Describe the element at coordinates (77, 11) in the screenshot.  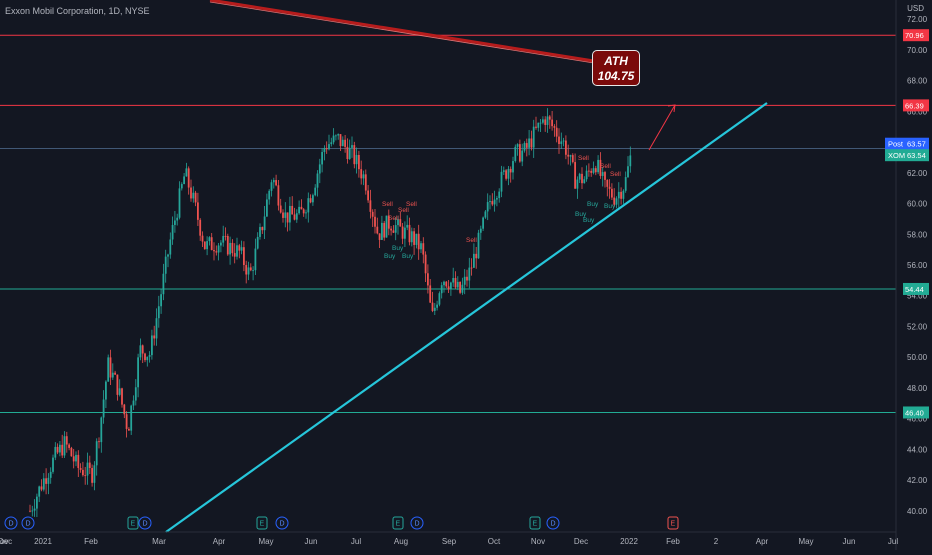
I see `symbol-title: Exxon Mobil Corporation, 1D, NYSE` at that location.